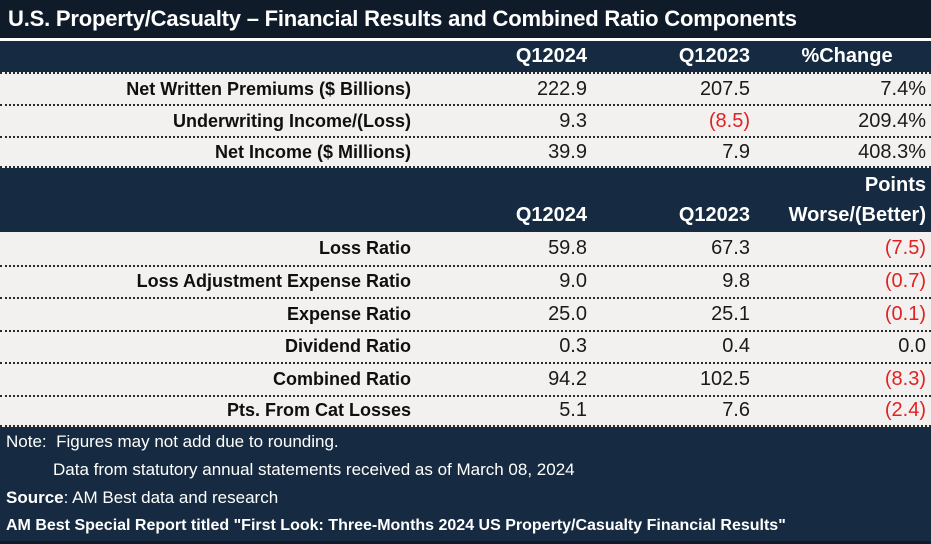 This screenshot has width=931, height=544. I want to click on section2-header-q12024: Q12024, so click(551, 214).